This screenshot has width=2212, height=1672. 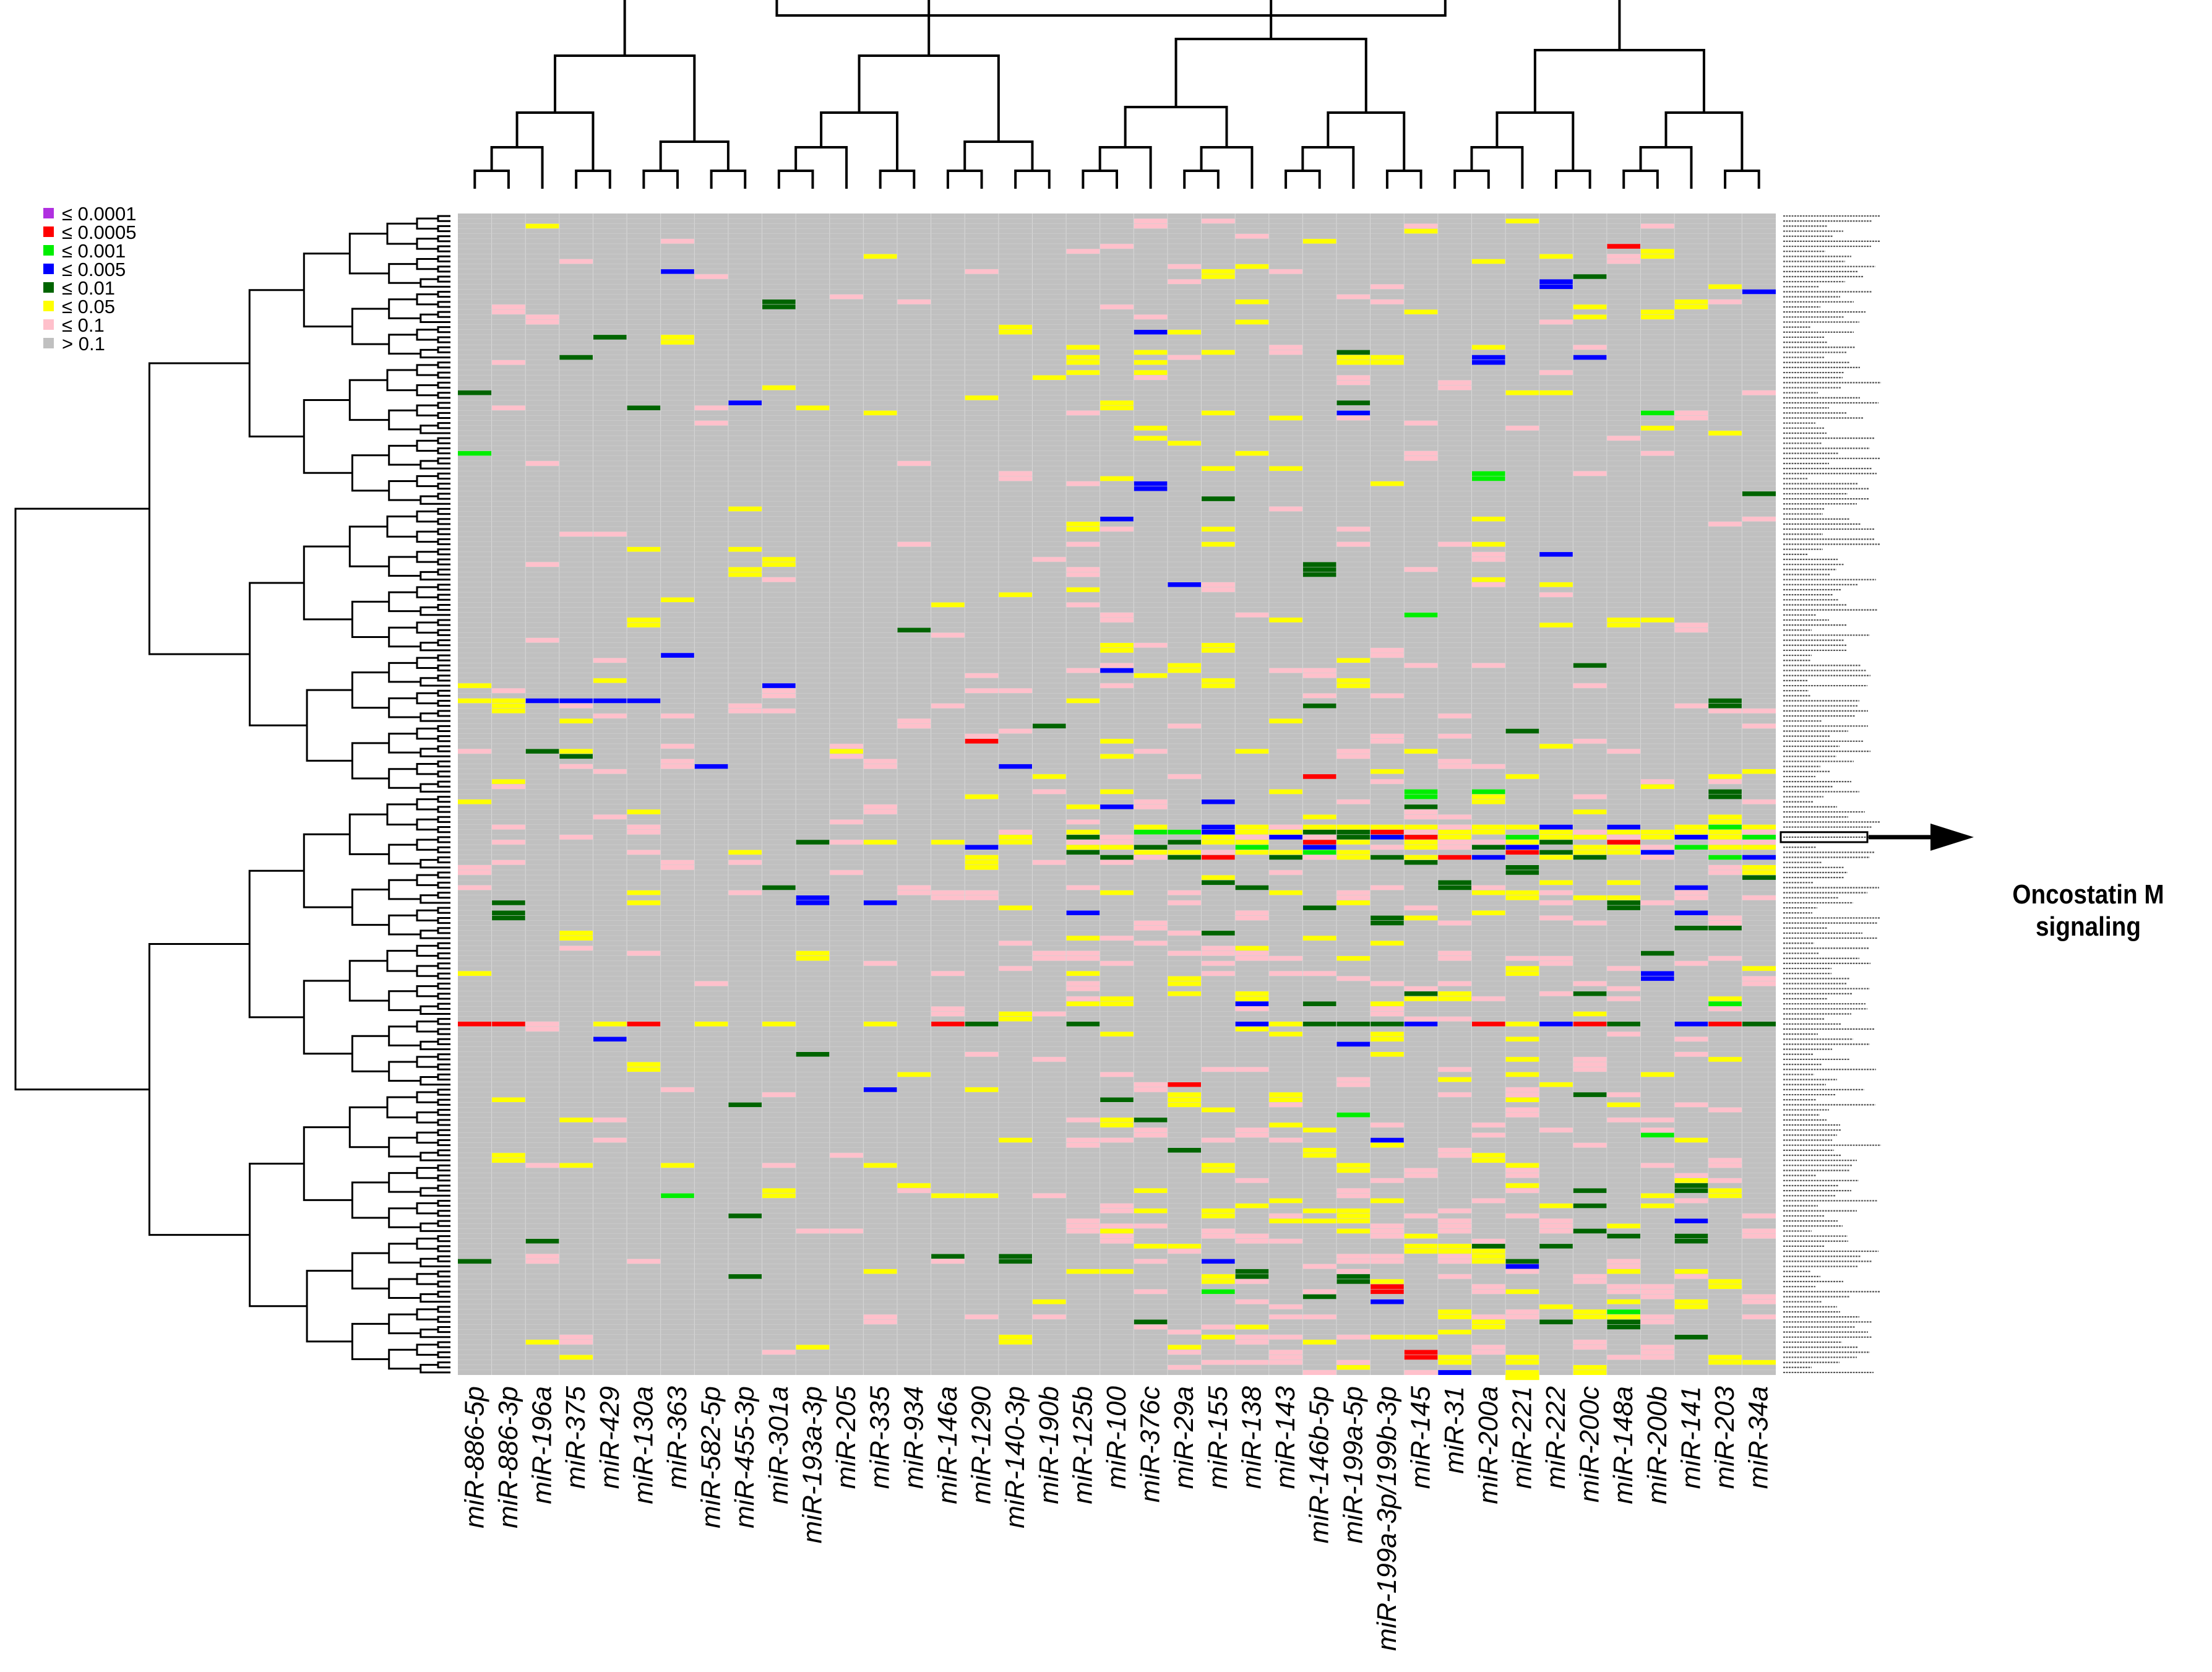 What do you see at coordinates (48, 250) in the screenshot?
I see `legend-swatch` at bounding box center [48, 250].